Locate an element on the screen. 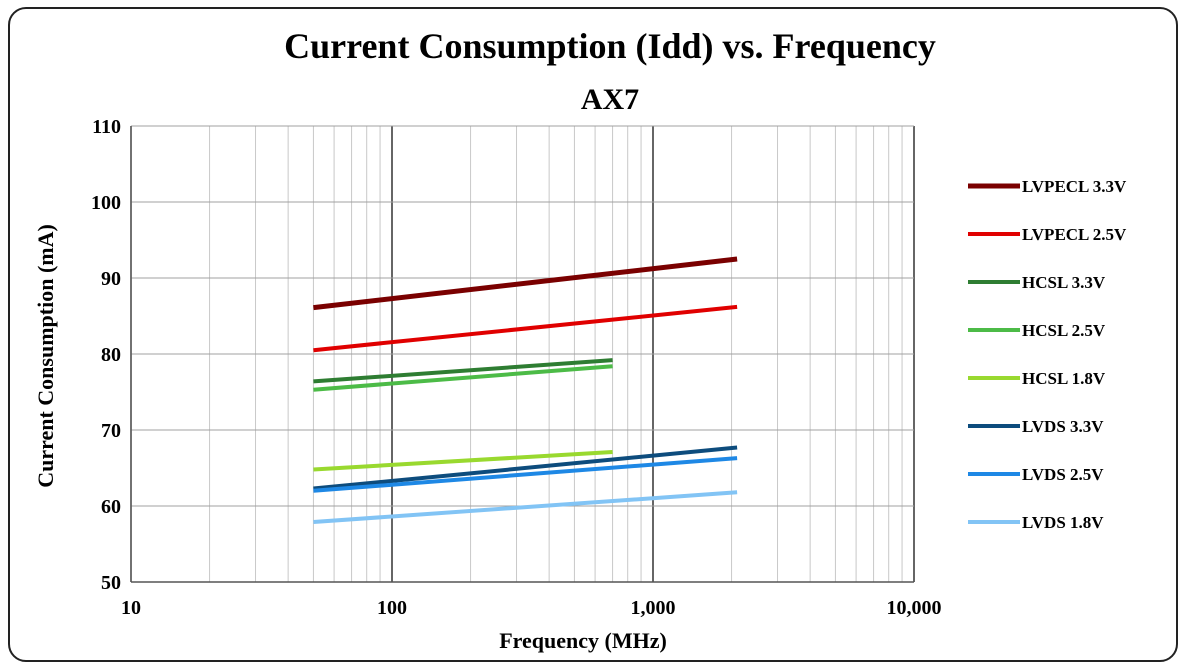 The height and width of the screenshot is (670, 1187). series-line-lvds-1-8v is located at coordinates (525, 507).